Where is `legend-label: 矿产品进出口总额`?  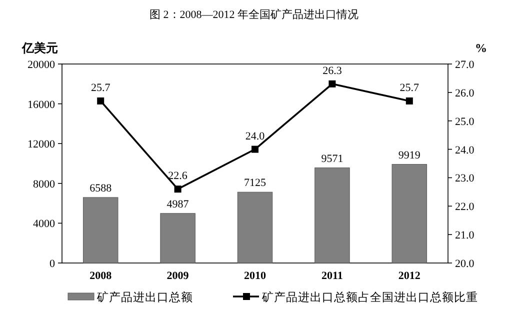
legend-label: 矿产品进出口总额 is located at coordinates (144, 297).